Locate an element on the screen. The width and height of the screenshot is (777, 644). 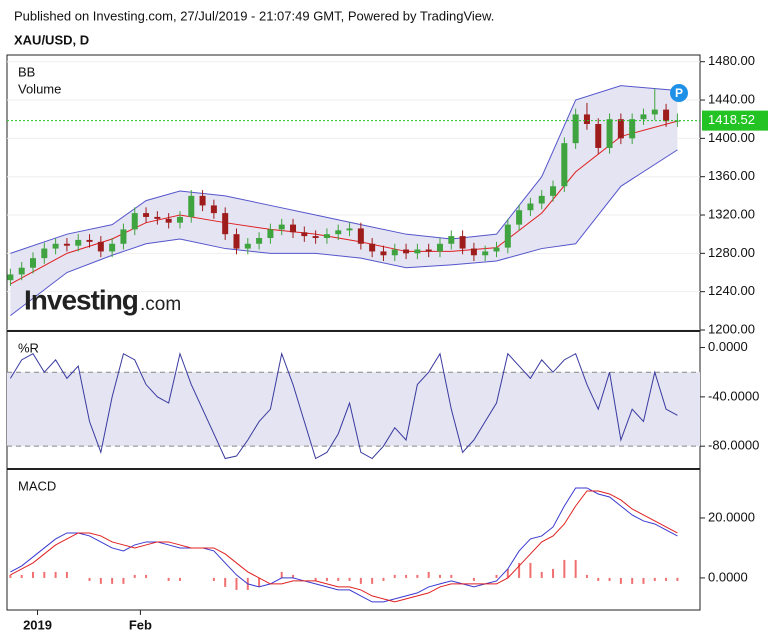
y-tick-label: 1400.00 is located at coordinates (731, 137).